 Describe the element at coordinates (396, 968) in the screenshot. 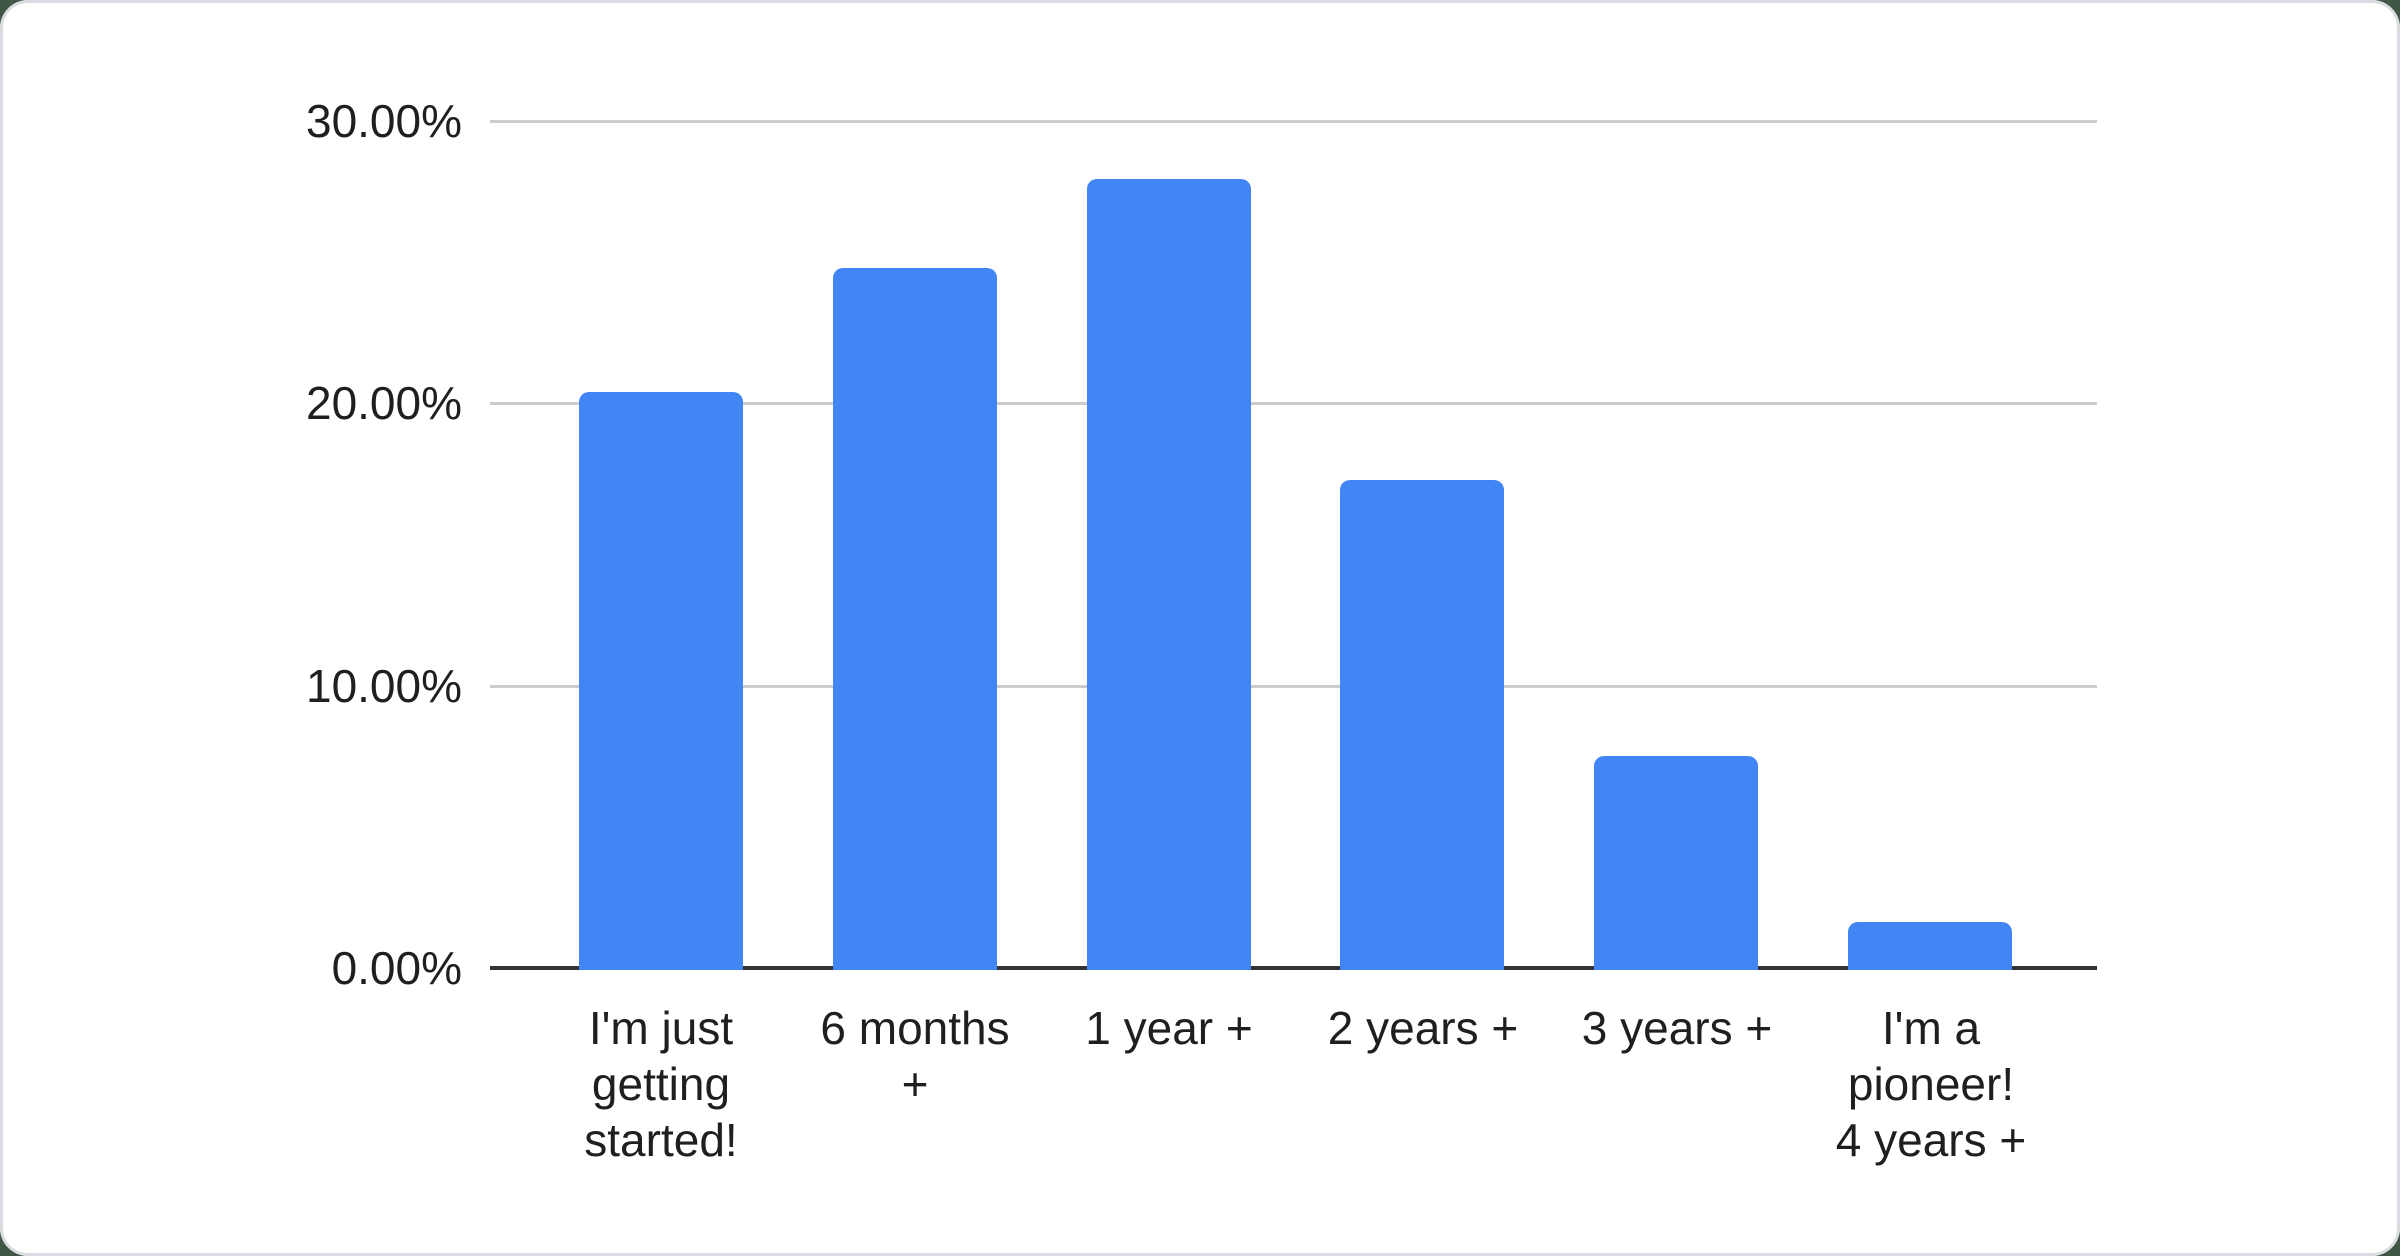

I see `y-axis-tick-label: 0.00%` at that location.